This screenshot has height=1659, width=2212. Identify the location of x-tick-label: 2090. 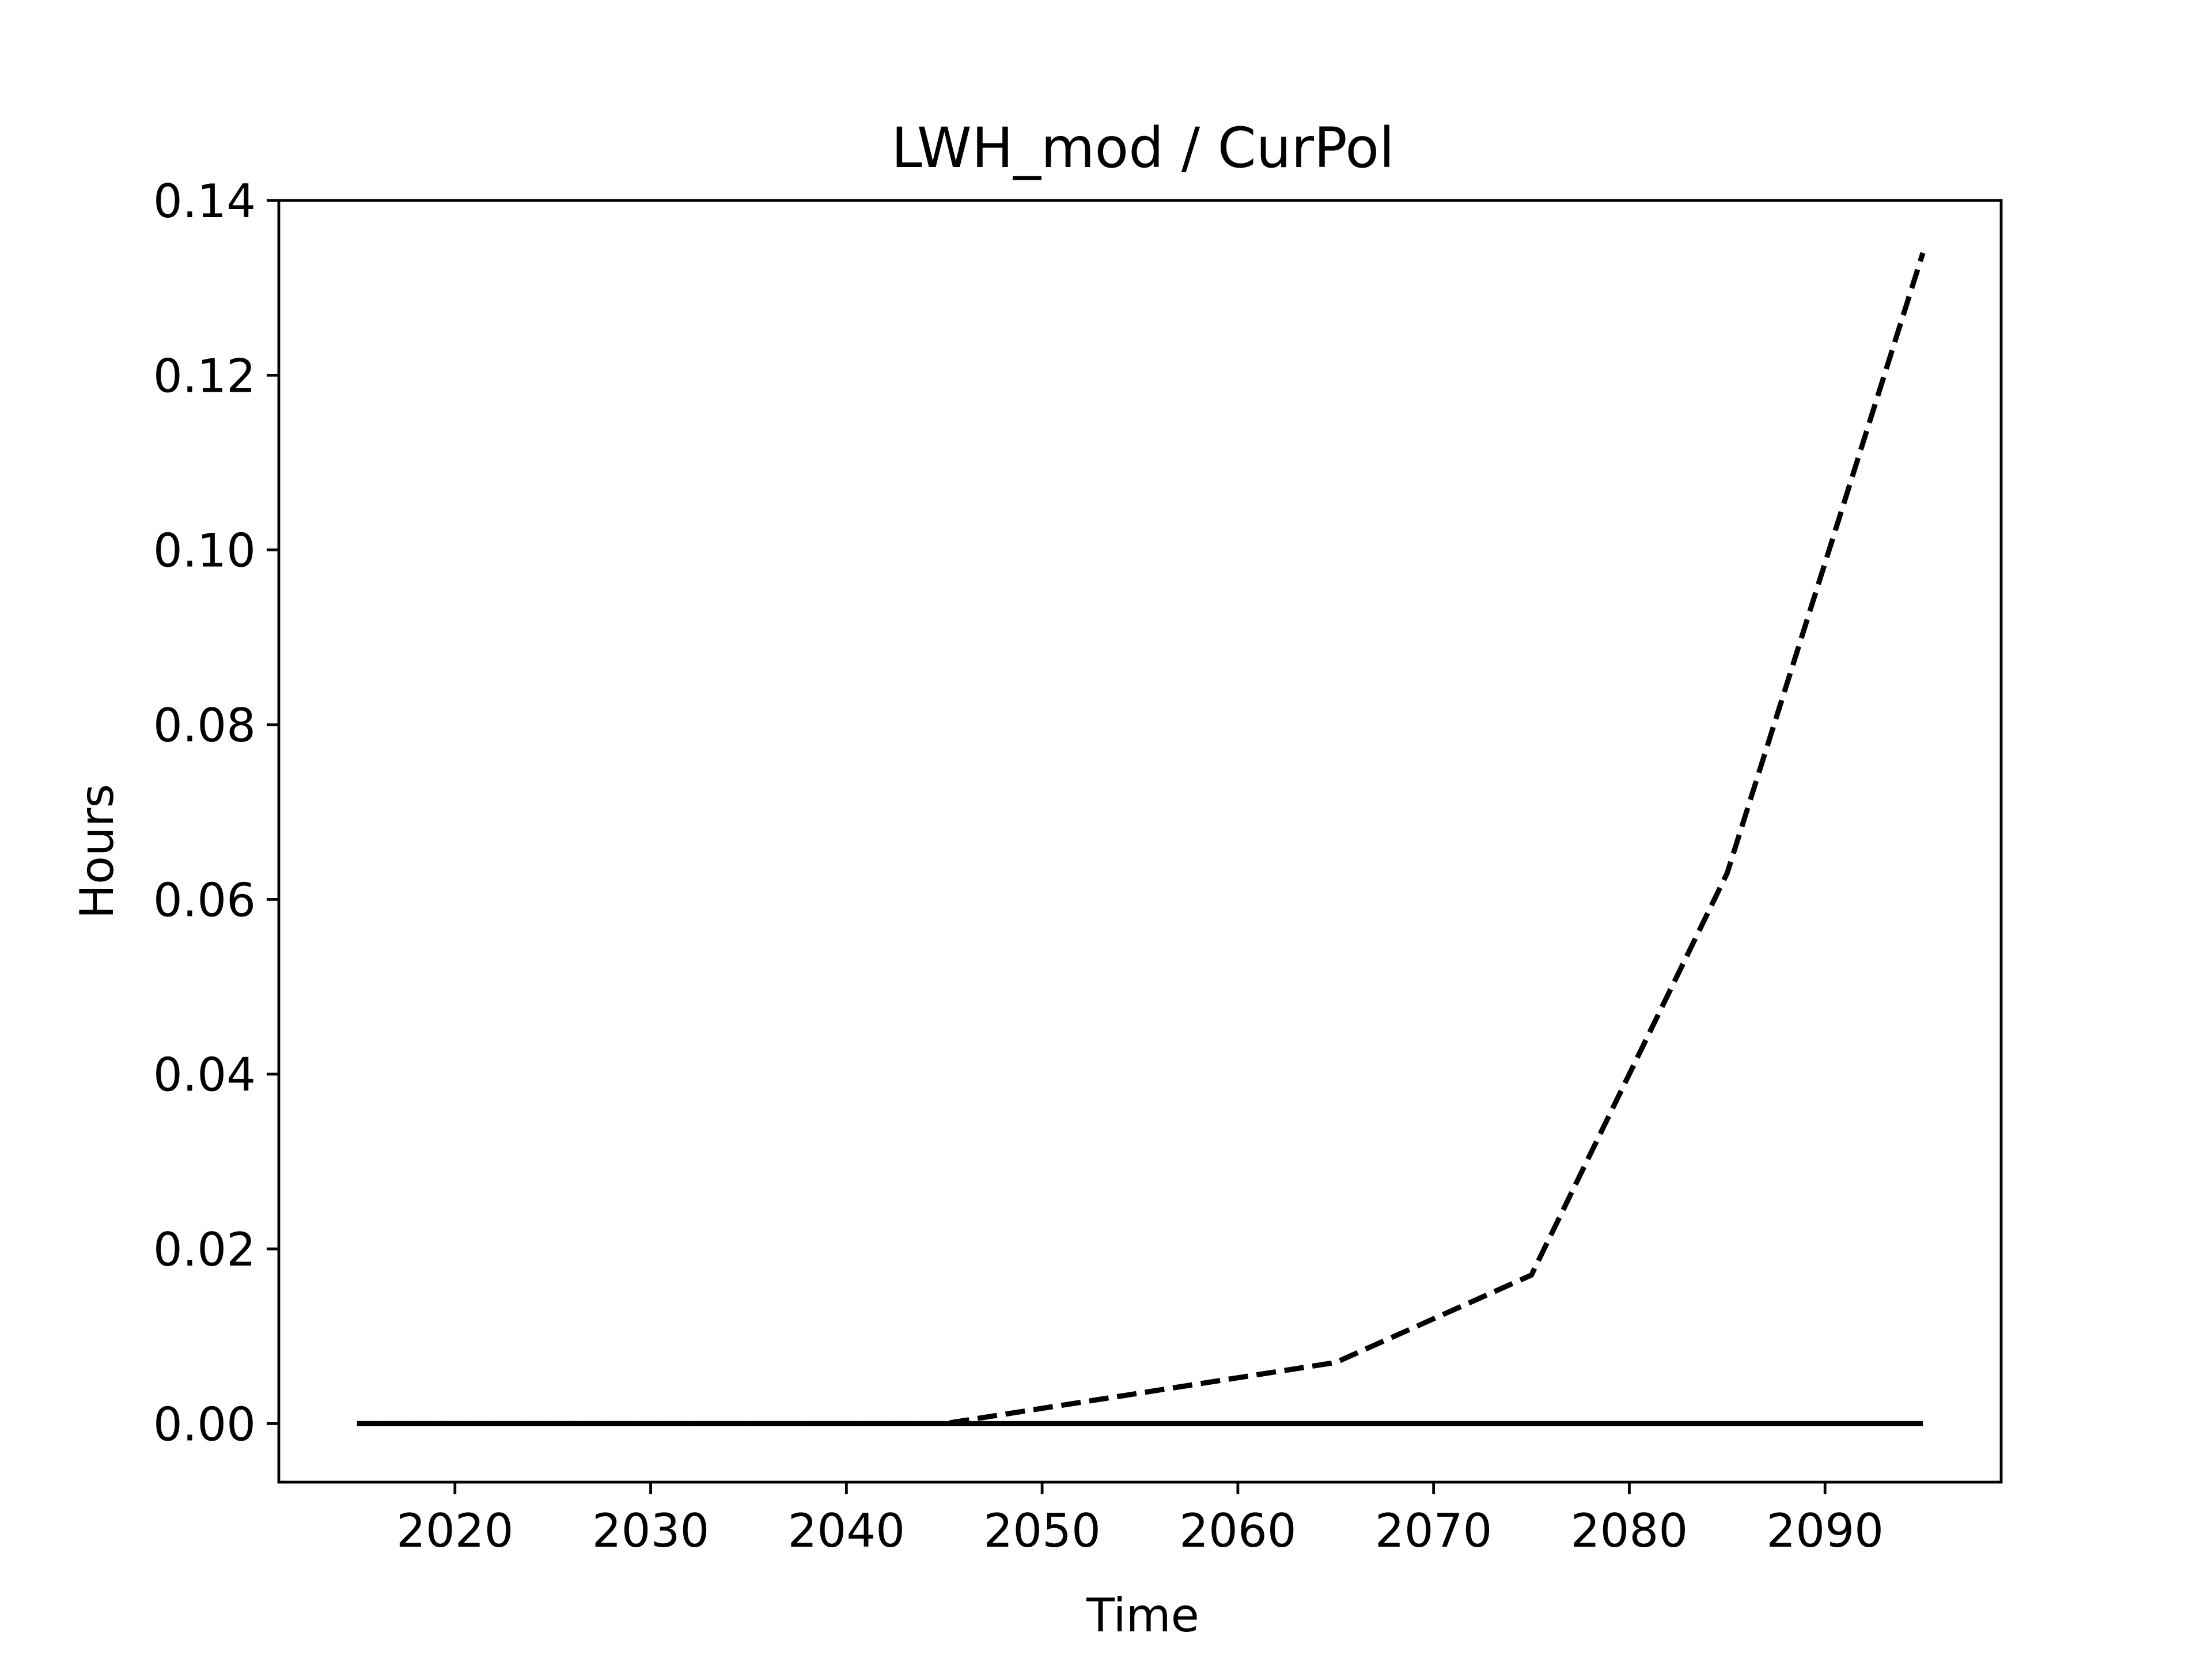
(1825, 1531).